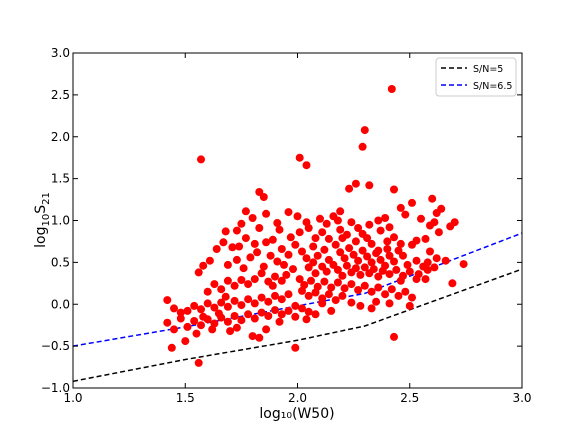 The image size is (581, 436). What do you see at coordinates (476, 77) in the screenshot?
I see `legend: S/N=5 S/N=6.5` at bounding box center [476, 77].